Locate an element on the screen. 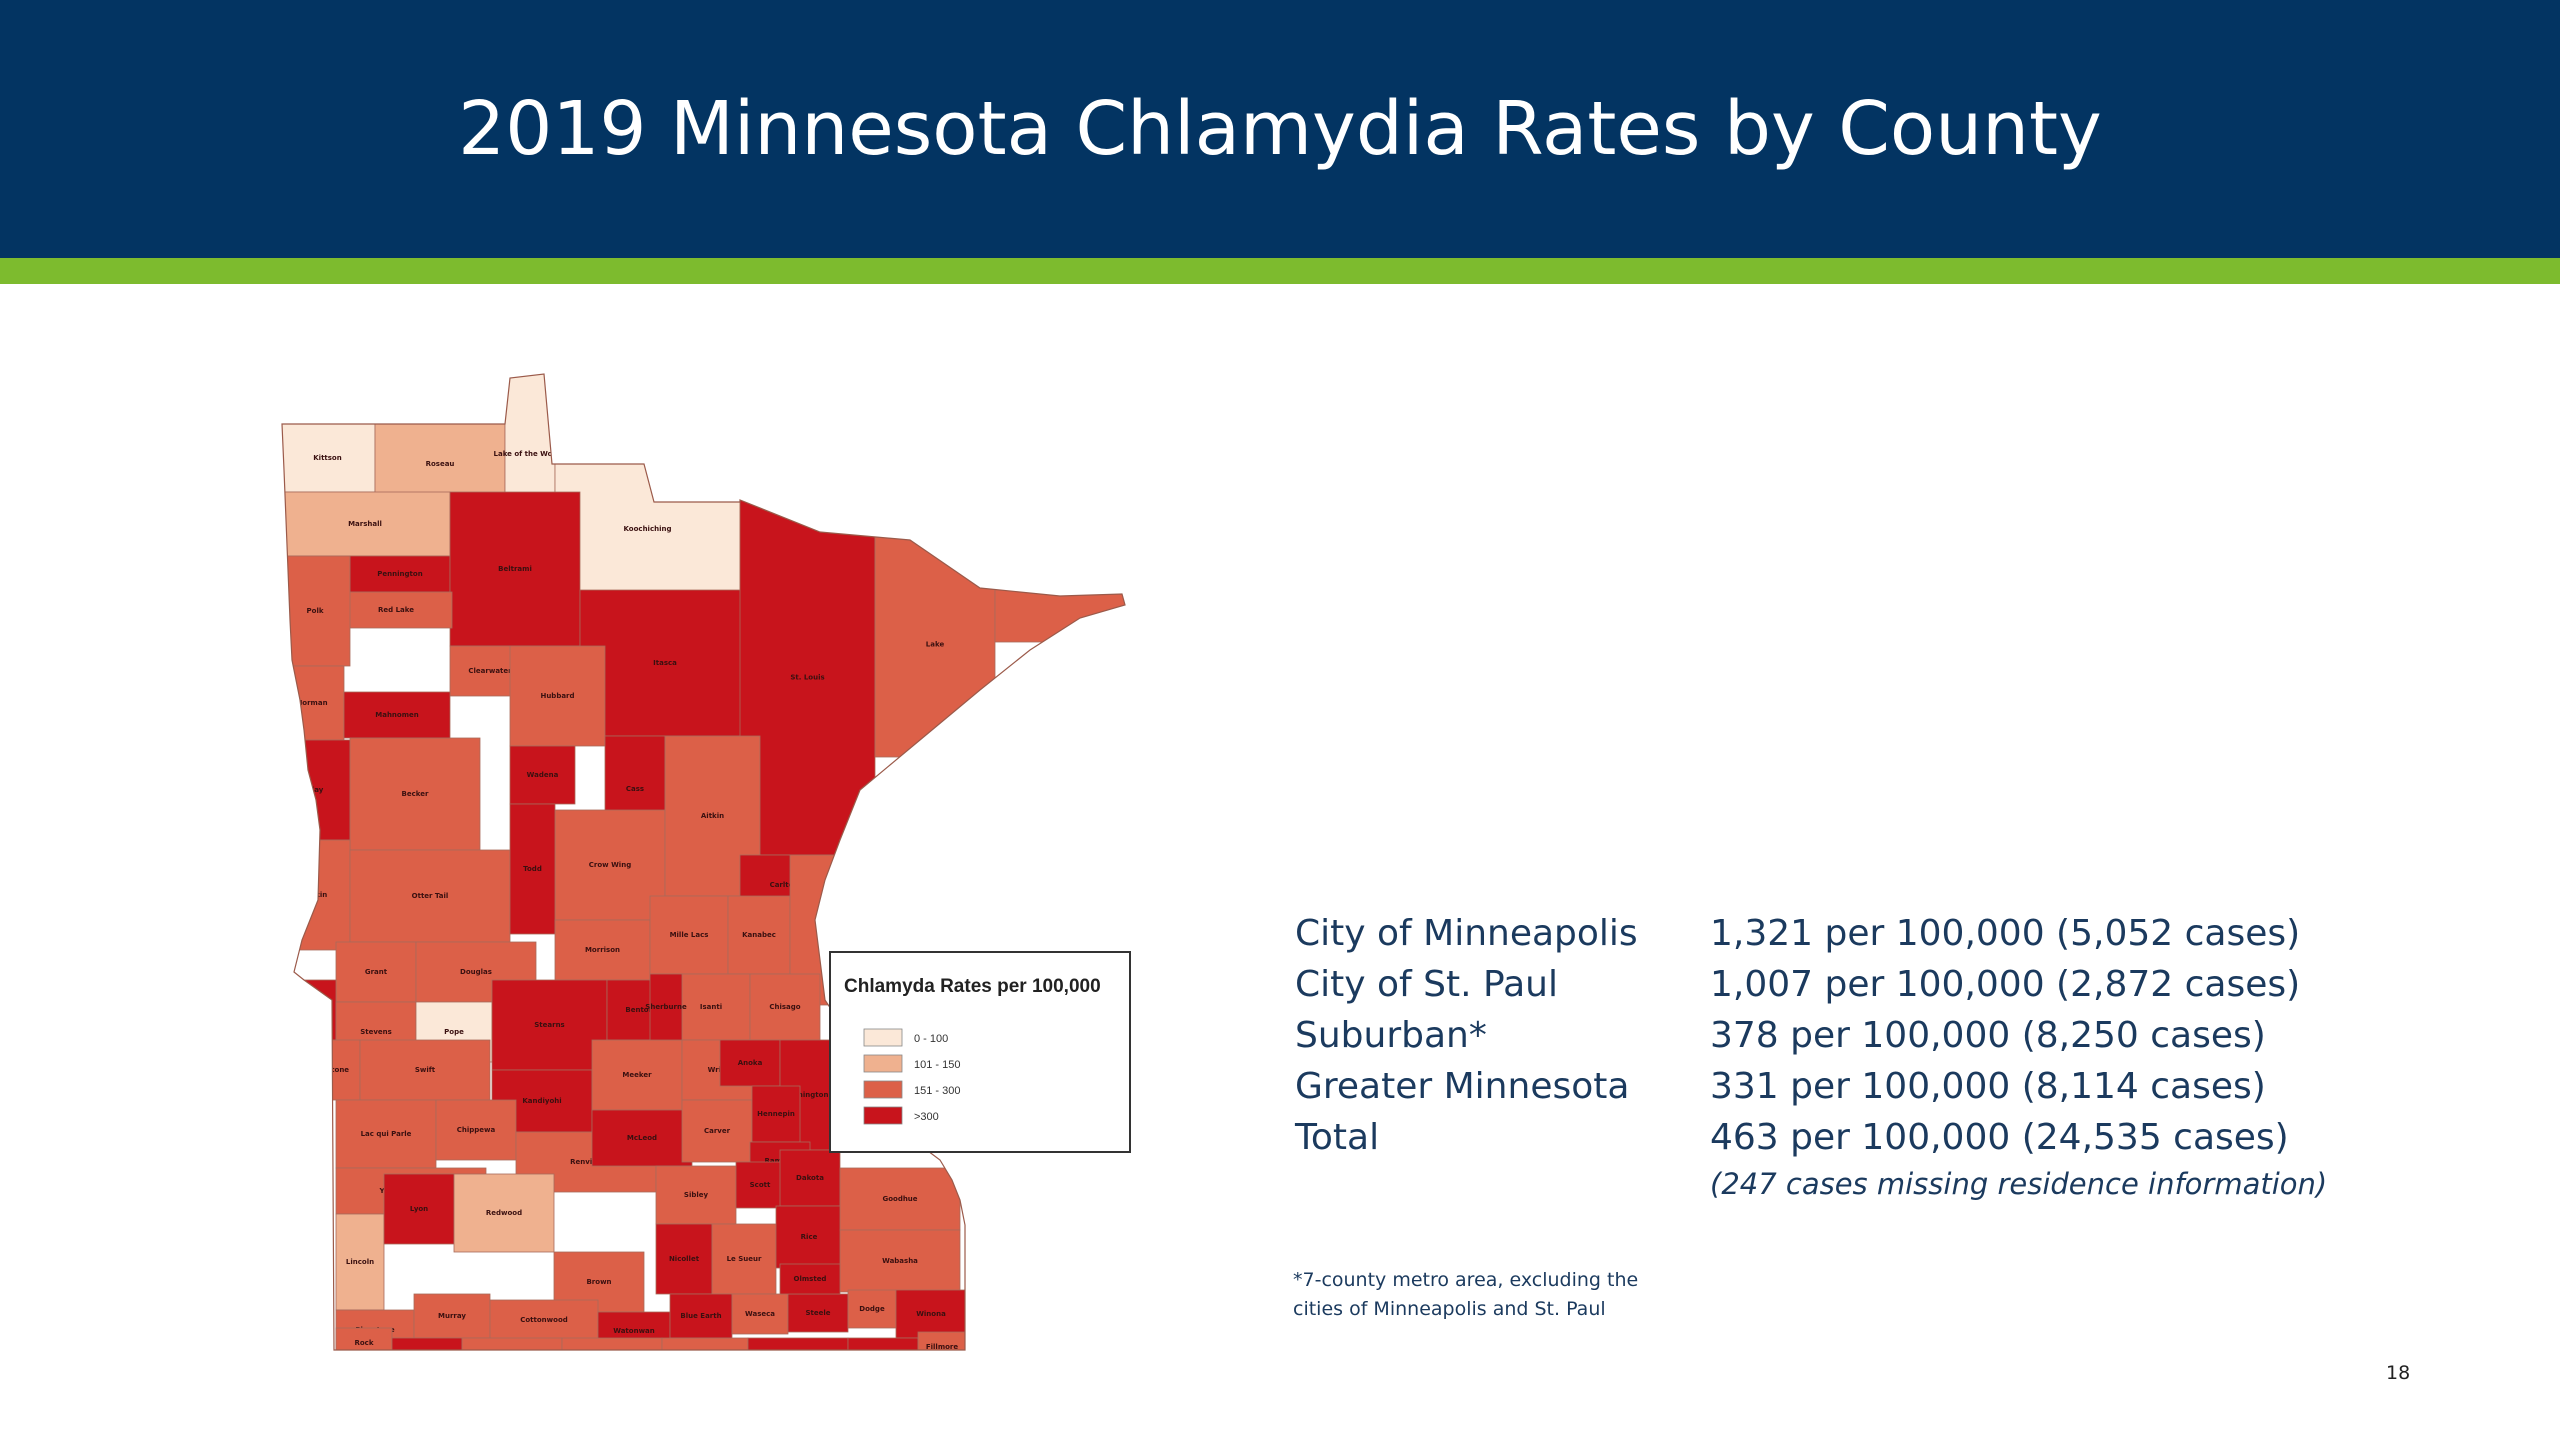  county-wadena is located at coordinates (542, 775).